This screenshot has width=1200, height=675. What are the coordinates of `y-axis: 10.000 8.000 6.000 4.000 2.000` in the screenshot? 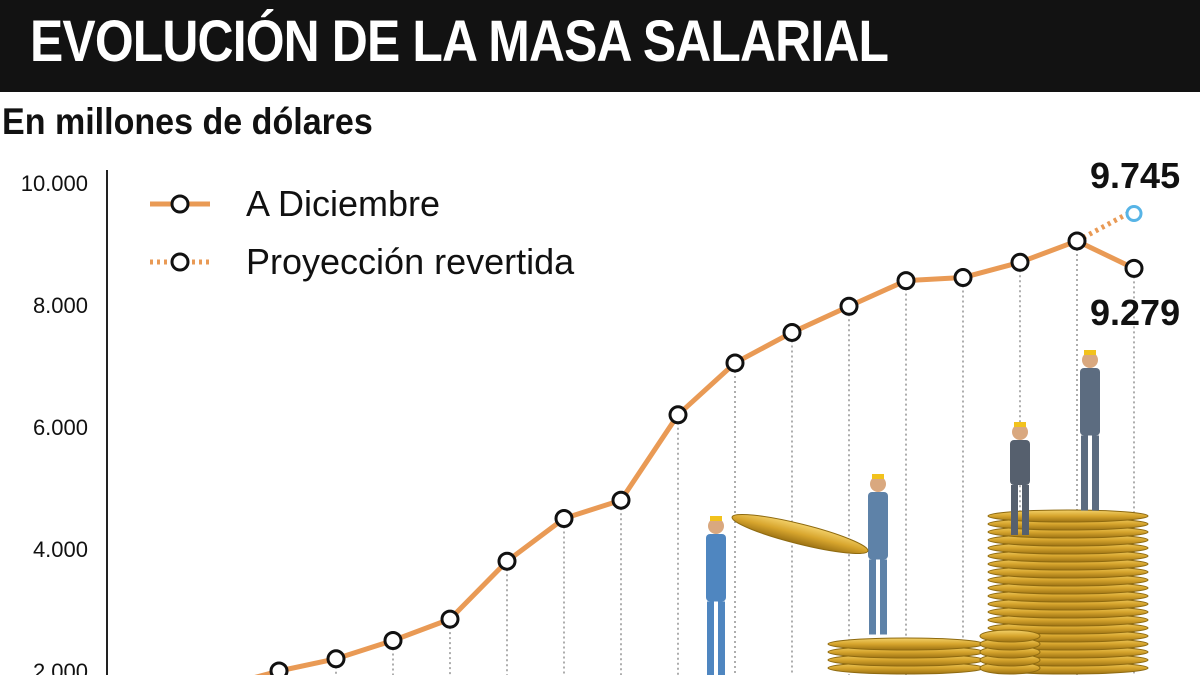 It's located at (64, 422).